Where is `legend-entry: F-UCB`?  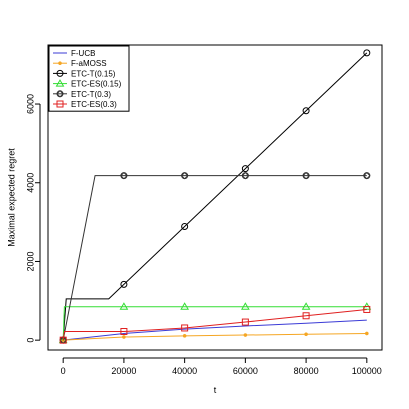
legend-entry: F-UCB is located at coordinates (83, 53).